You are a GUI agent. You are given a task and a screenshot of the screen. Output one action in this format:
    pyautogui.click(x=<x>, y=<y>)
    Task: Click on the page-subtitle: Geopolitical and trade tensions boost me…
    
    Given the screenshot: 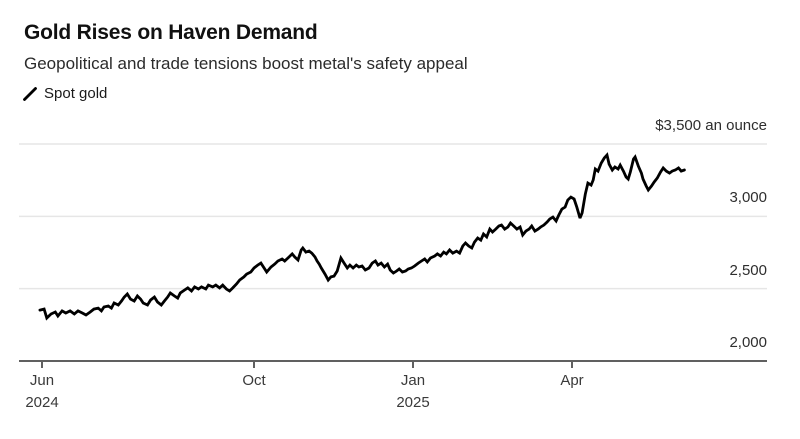 What is the action you would take?
    pyautogui.click(x=246, y=63)
    